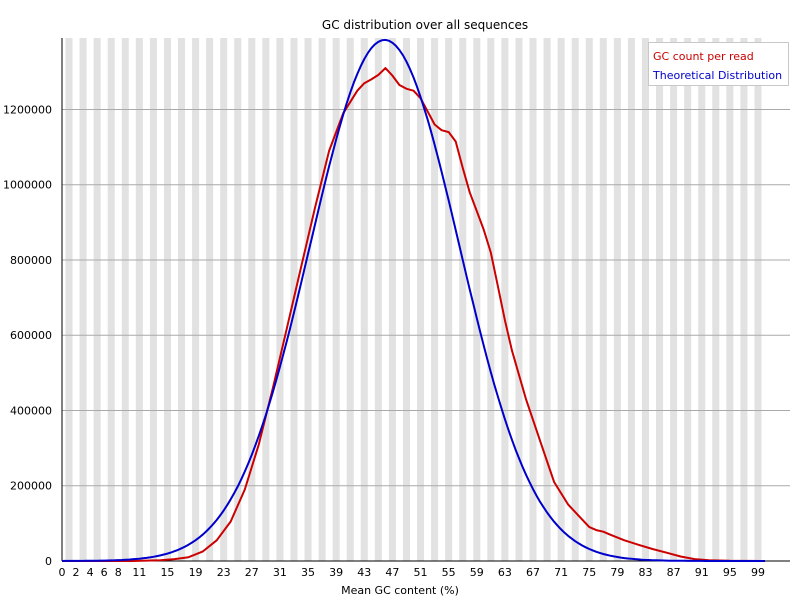 The image size is (800, 600). What do you see at coordinates (392, 572) in the screenshot?
I see `x-tick-label: 47` at bounding box center [392, 572].